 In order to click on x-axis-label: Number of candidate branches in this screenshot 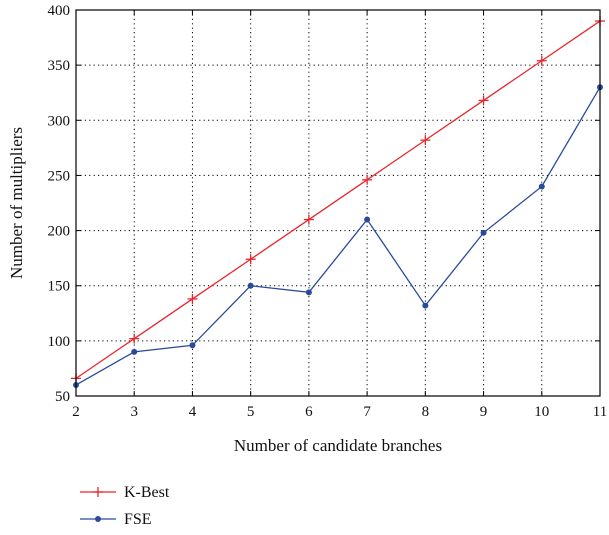, I will do `click(338, 445)`.